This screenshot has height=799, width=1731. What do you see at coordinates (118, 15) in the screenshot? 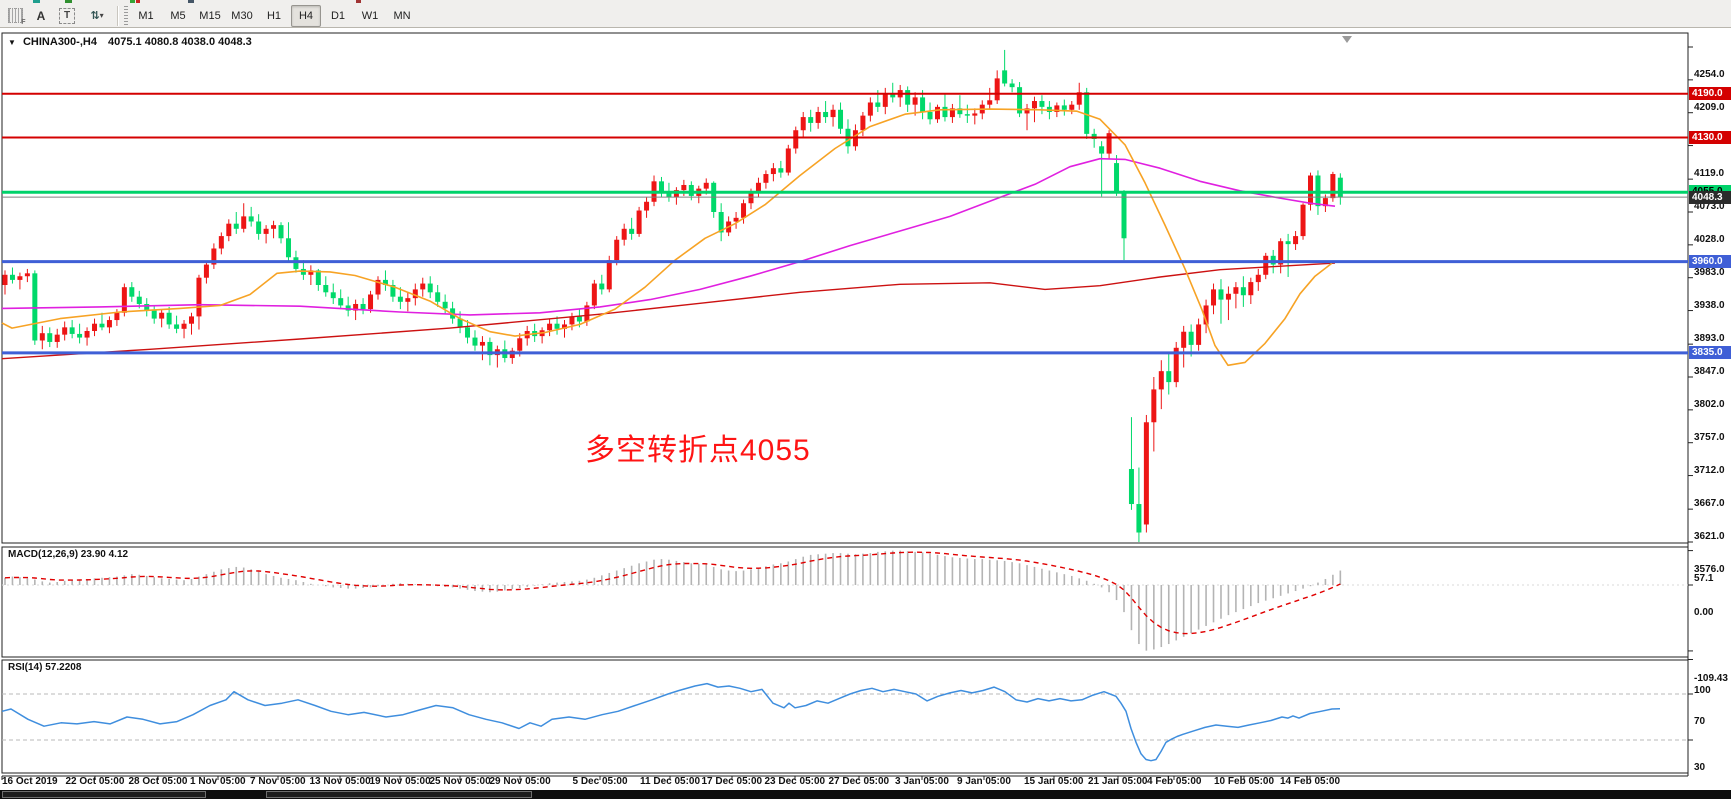
I see `toolbar-separator` at bounding box center [118, 15].